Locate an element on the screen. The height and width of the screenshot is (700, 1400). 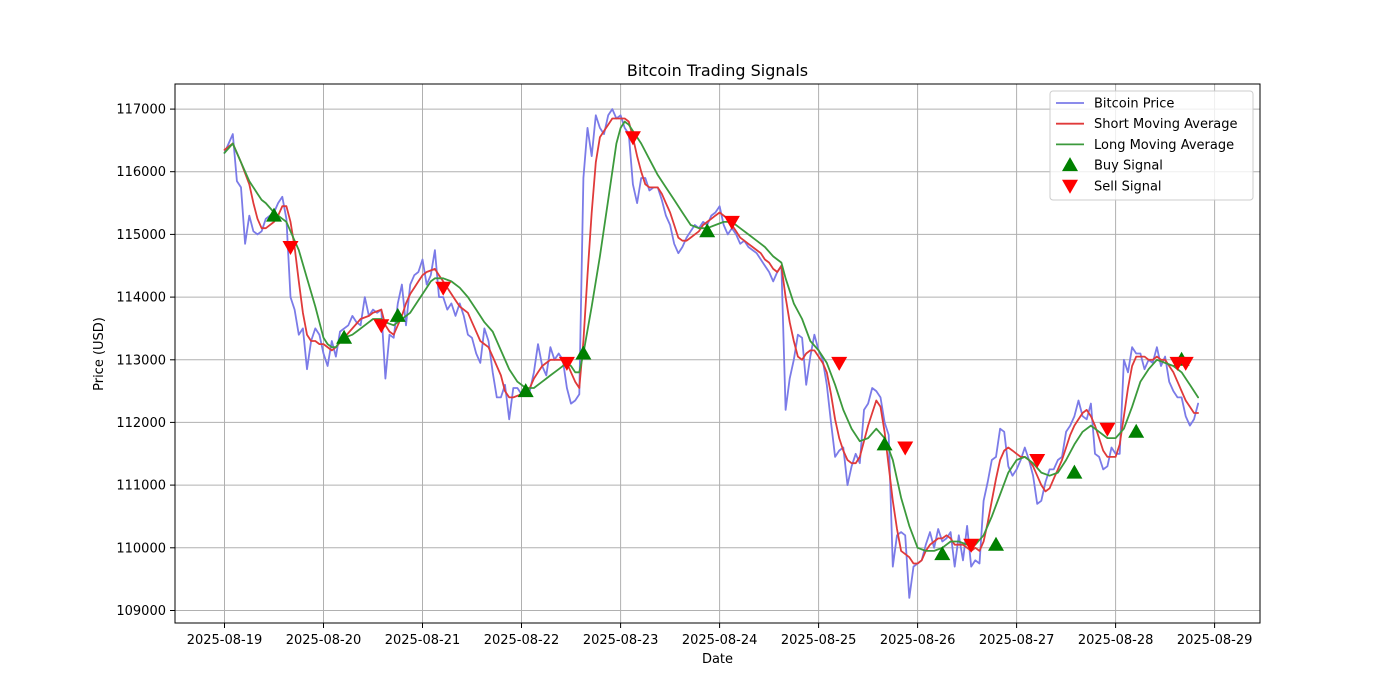
x-tick-label: 2025-08-28 is located at coordinates (1116, 640).